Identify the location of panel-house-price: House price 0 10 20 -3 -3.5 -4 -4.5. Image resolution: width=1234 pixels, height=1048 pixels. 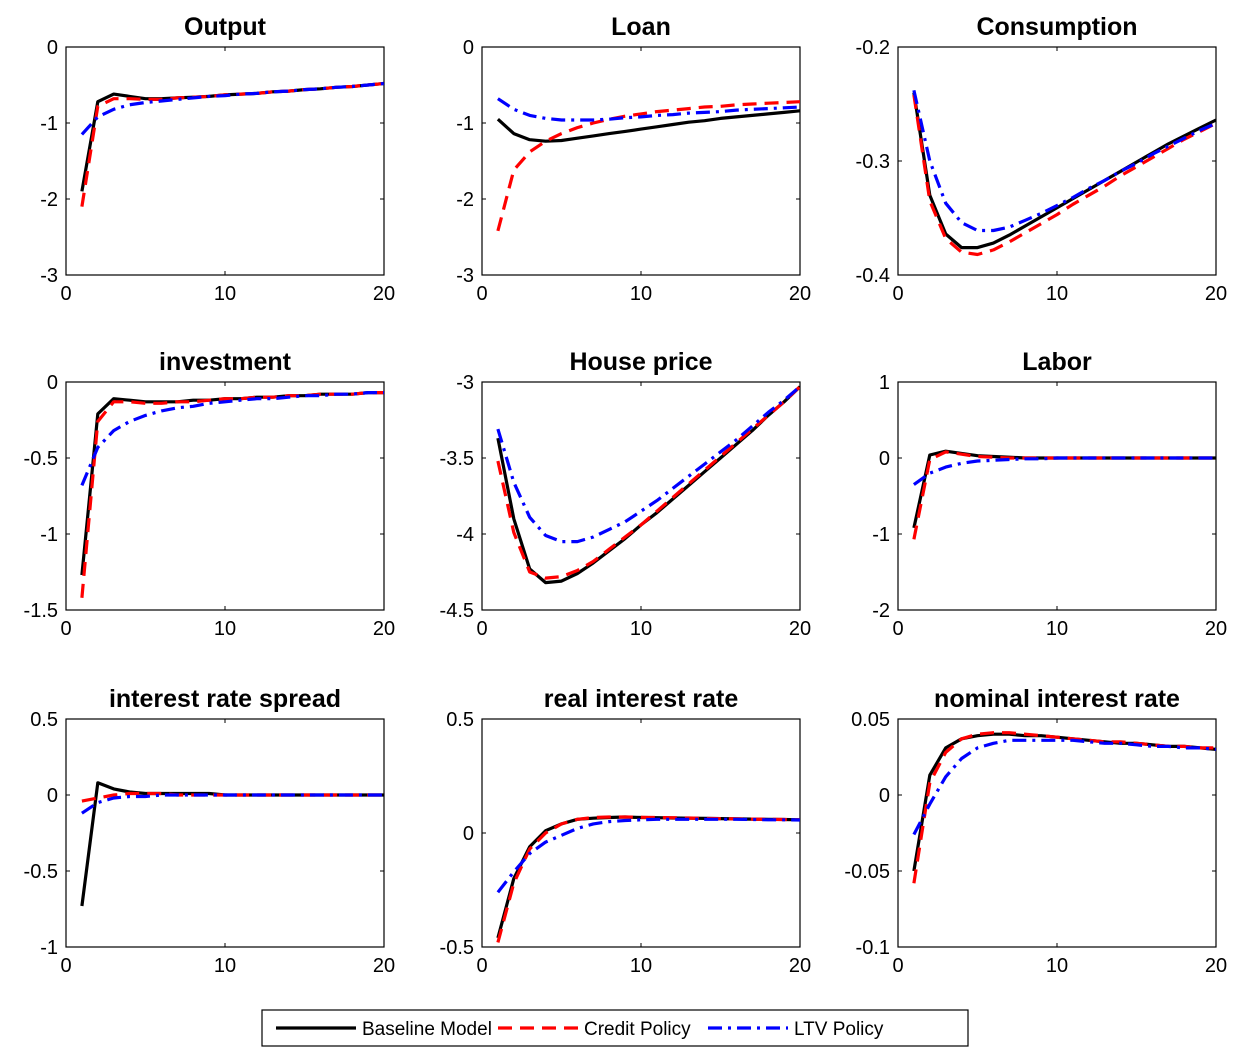
(626, 494).